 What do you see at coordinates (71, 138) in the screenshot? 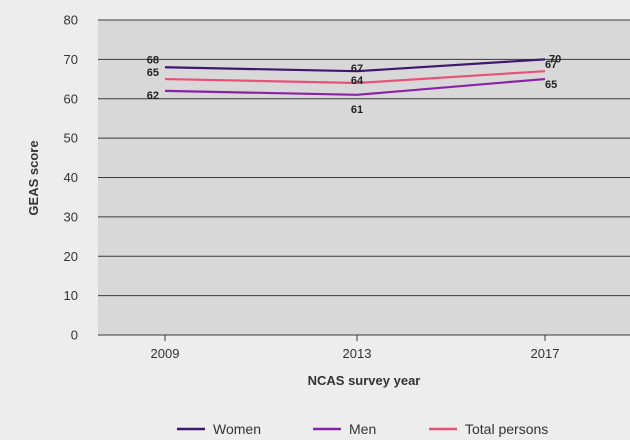
I see `y-tick-label: 50` at bounding box center [71, 138].